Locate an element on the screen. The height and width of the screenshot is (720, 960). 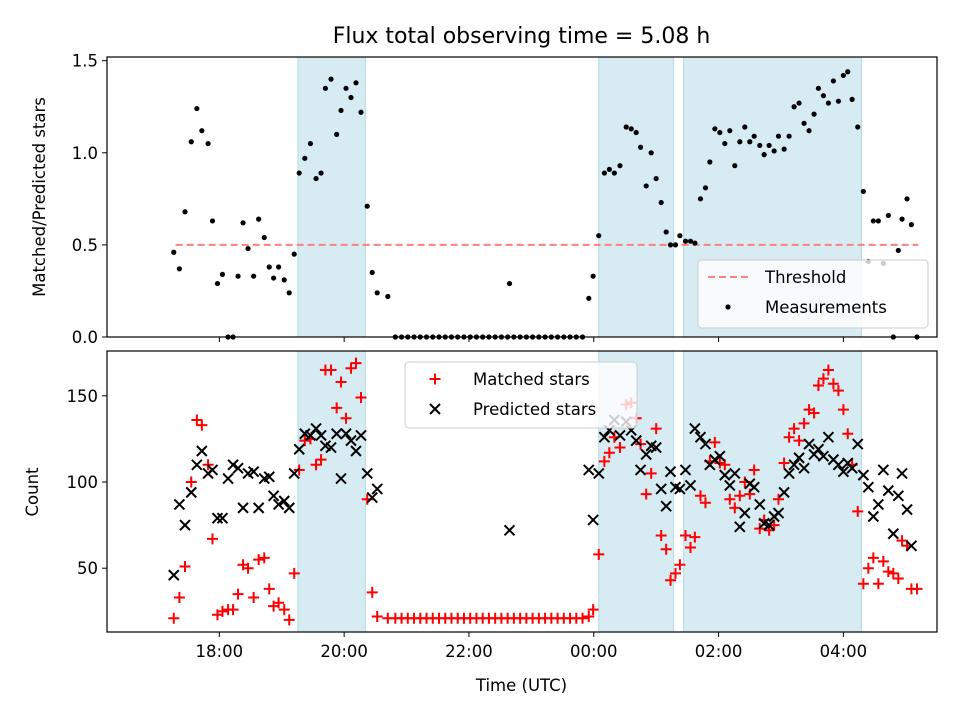
x-tick-label: 00:00 is located at coordinates (594, 651).